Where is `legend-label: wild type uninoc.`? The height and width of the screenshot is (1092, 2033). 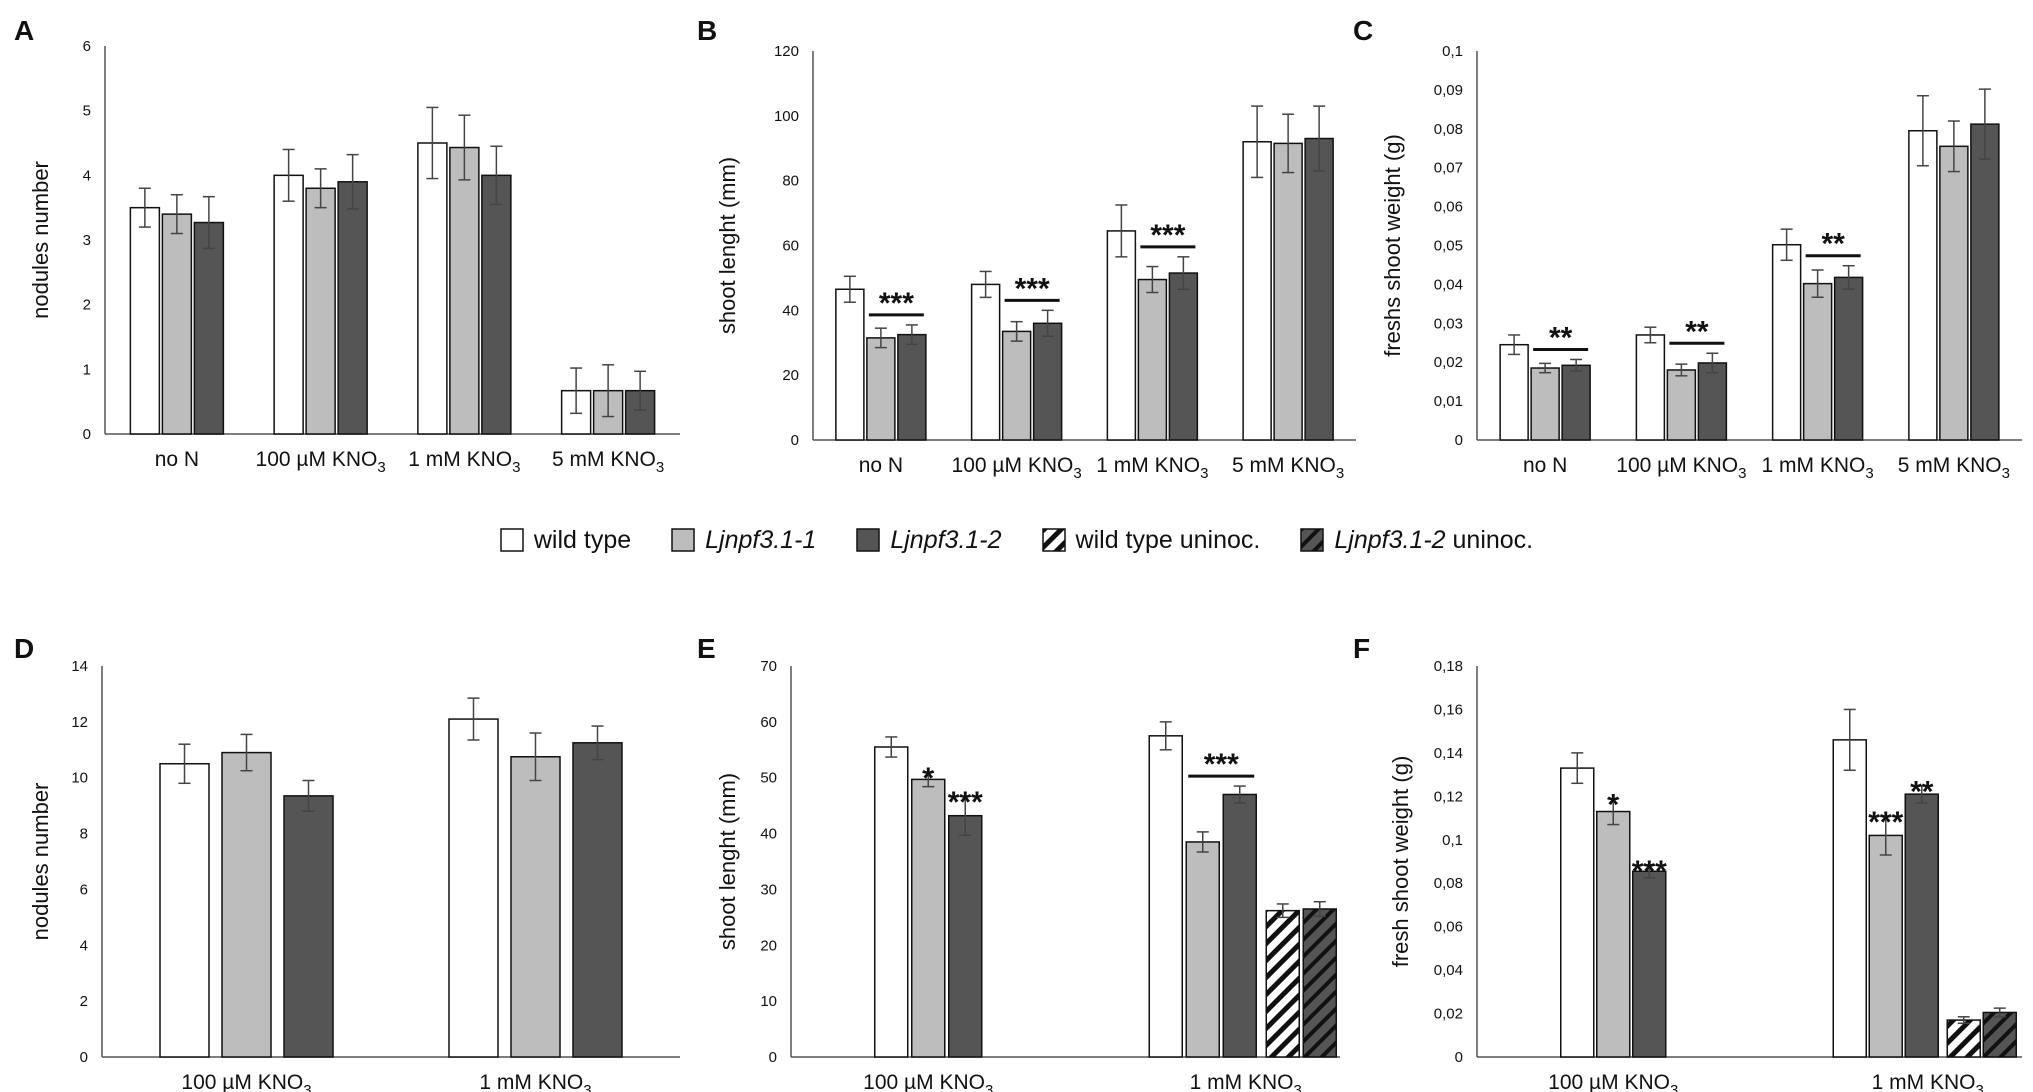 legend-label: wild type uninoc. is located at coordinates (1168, 539).